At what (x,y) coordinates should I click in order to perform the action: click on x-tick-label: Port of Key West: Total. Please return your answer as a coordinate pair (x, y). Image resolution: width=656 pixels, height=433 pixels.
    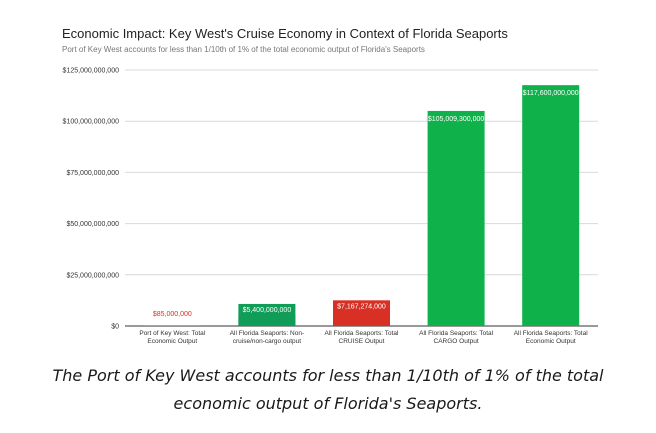
    Looking at the image, I should click on (172, 333).